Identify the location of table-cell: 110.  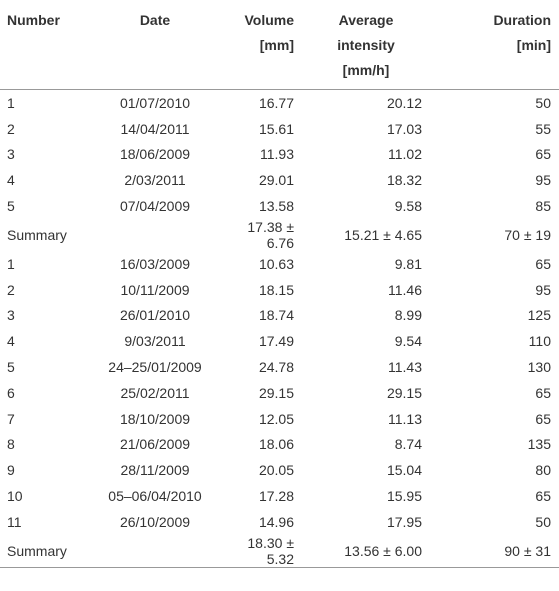
(539, 341).